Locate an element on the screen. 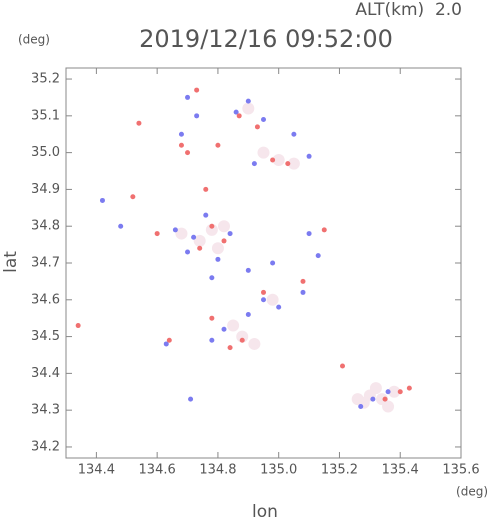 The image size is (491, 521). x-tick-label: 135.4 is located at coordinates (400, 470).